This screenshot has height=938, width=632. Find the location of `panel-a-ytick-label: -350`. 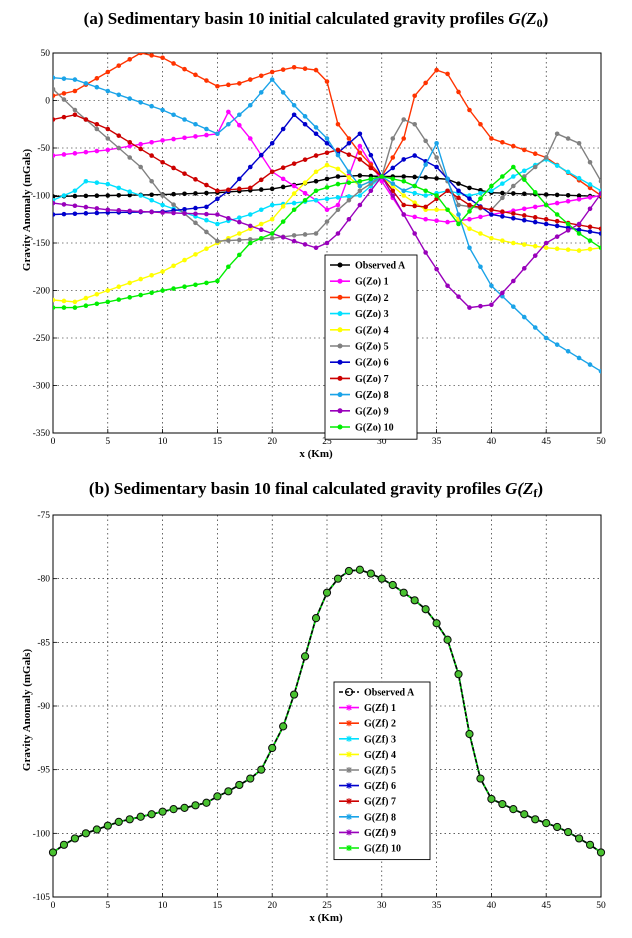

panel-a-ytick-label: -350 is located at coordinates (42, 434).